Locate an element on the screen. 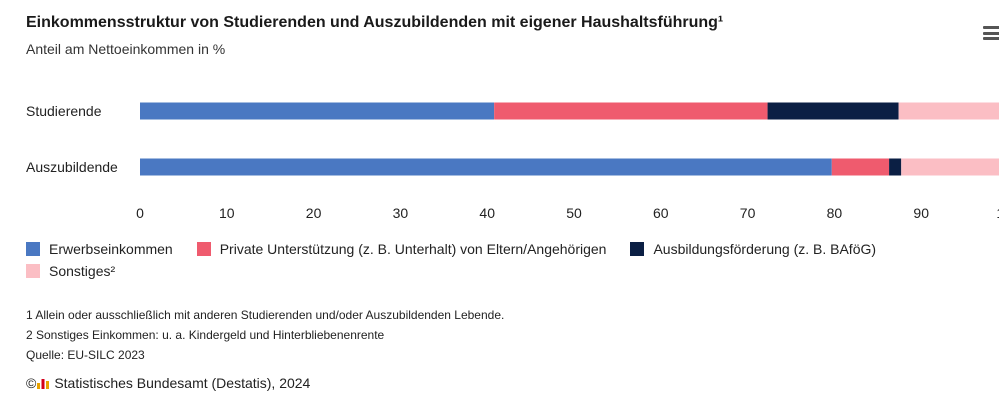  legend-label: Ausbildungsförderung (z. B. BAföG) is located at coordinates (765, 249).